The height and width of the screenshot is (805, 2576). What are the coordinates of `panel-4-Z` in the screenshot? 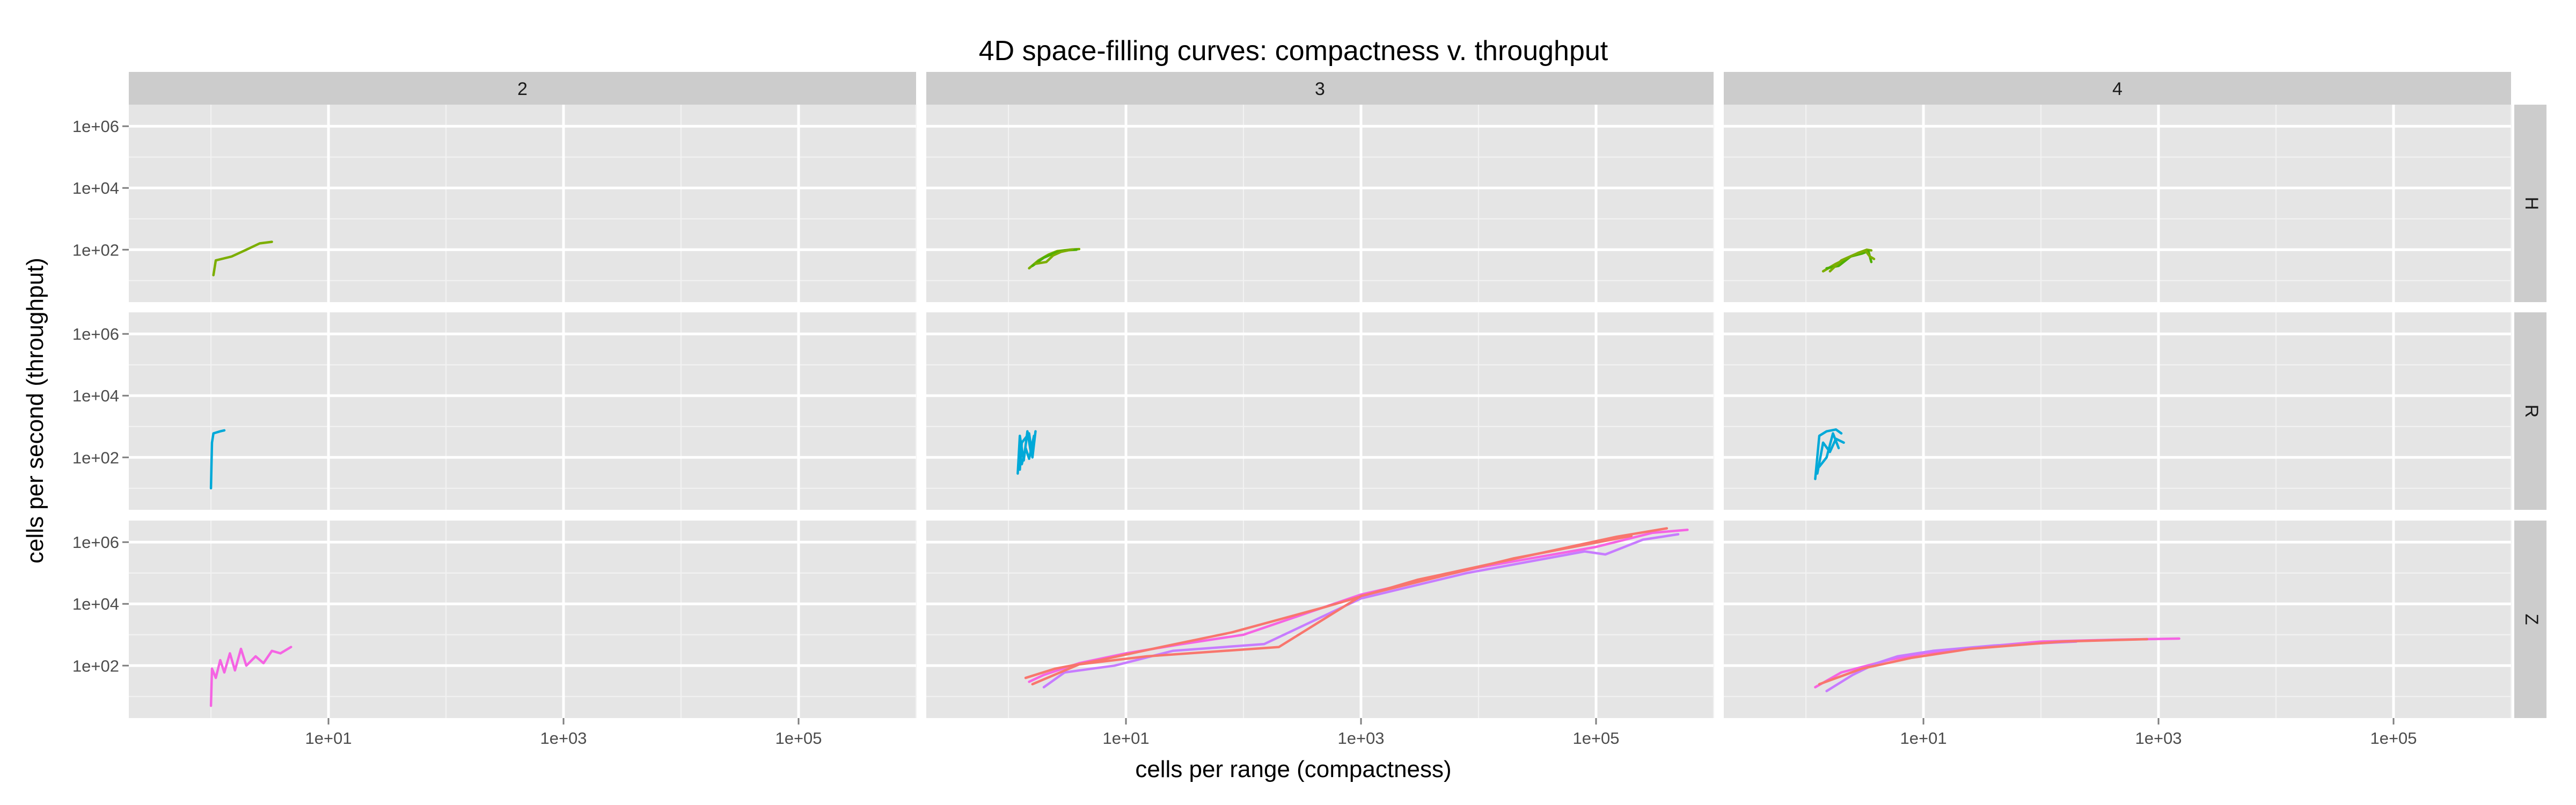 It's located at (2118, 619).